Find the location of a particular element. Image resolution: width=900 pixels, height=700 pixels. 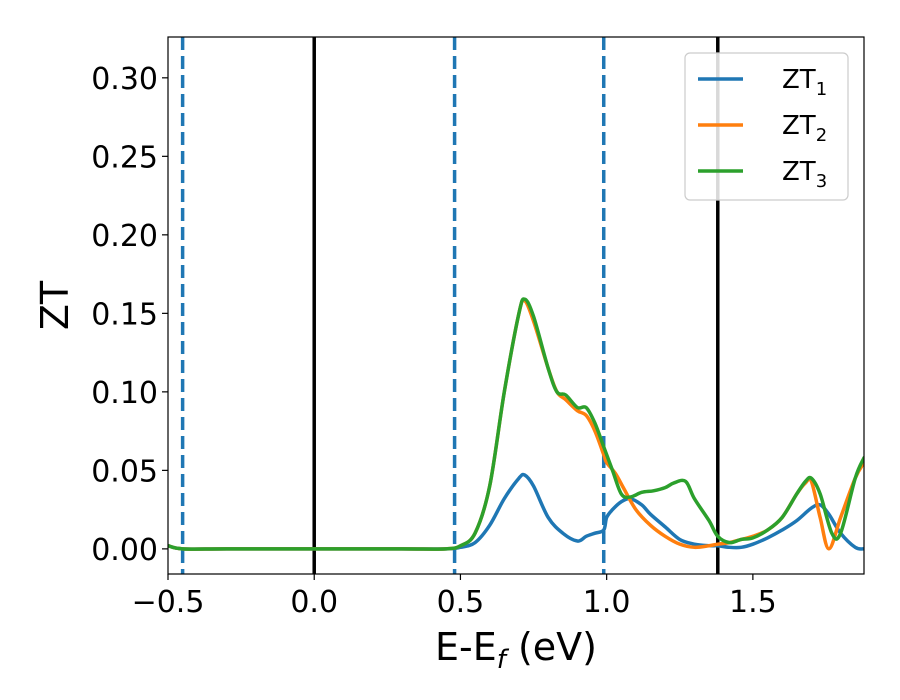

legend-box is located at coordinates (766, 126).